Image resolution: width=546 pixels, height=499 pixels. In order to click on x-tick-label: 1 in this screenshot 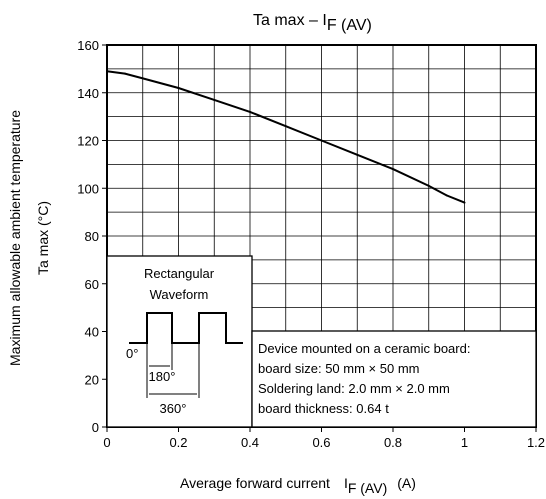, I will do `click(464, 442)`.